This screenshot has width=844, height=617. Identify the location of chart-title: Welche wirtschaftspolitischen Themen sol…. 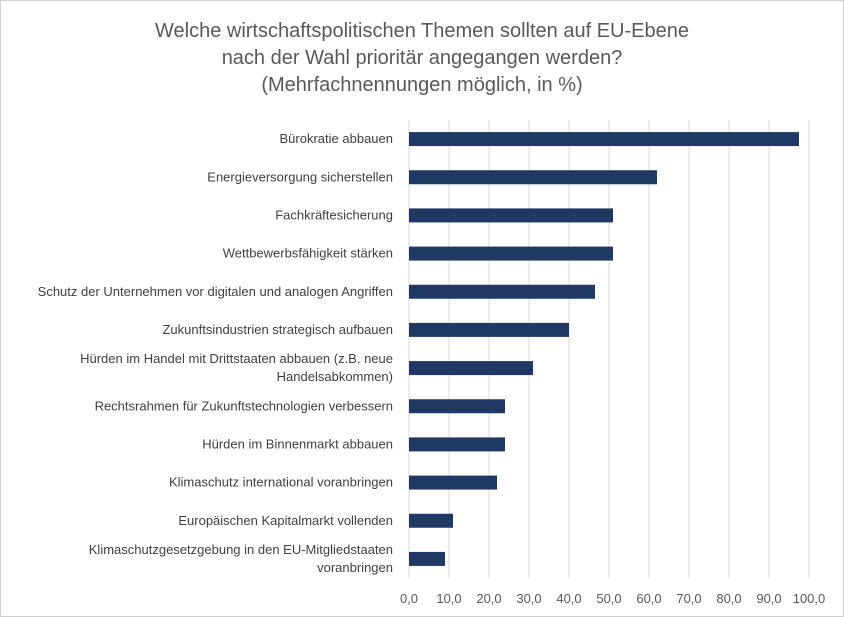
(422, 58).